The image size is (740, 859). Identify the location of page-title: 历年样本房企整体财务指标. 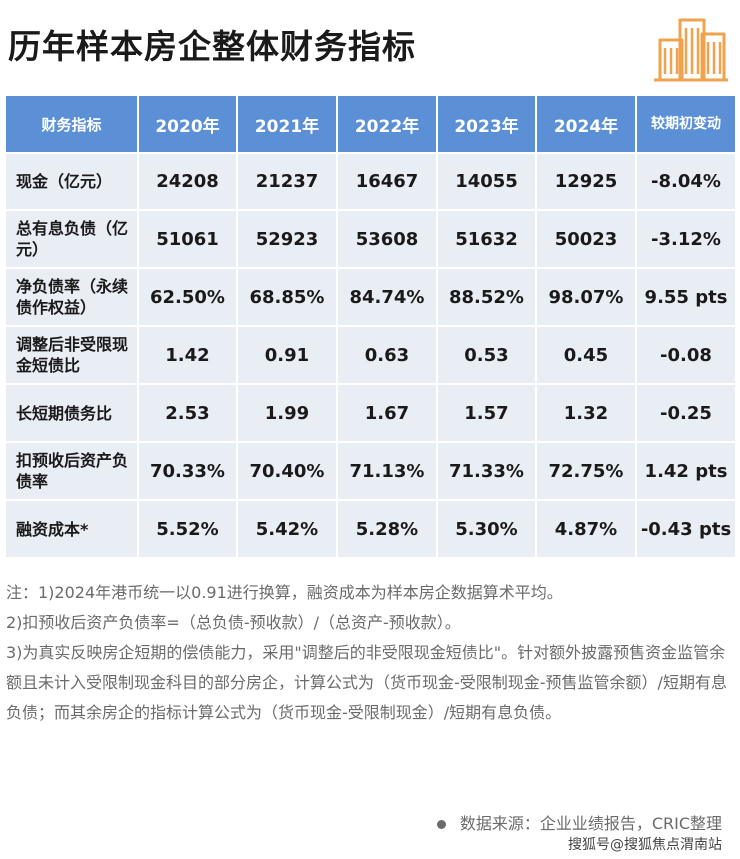
(212, 46).